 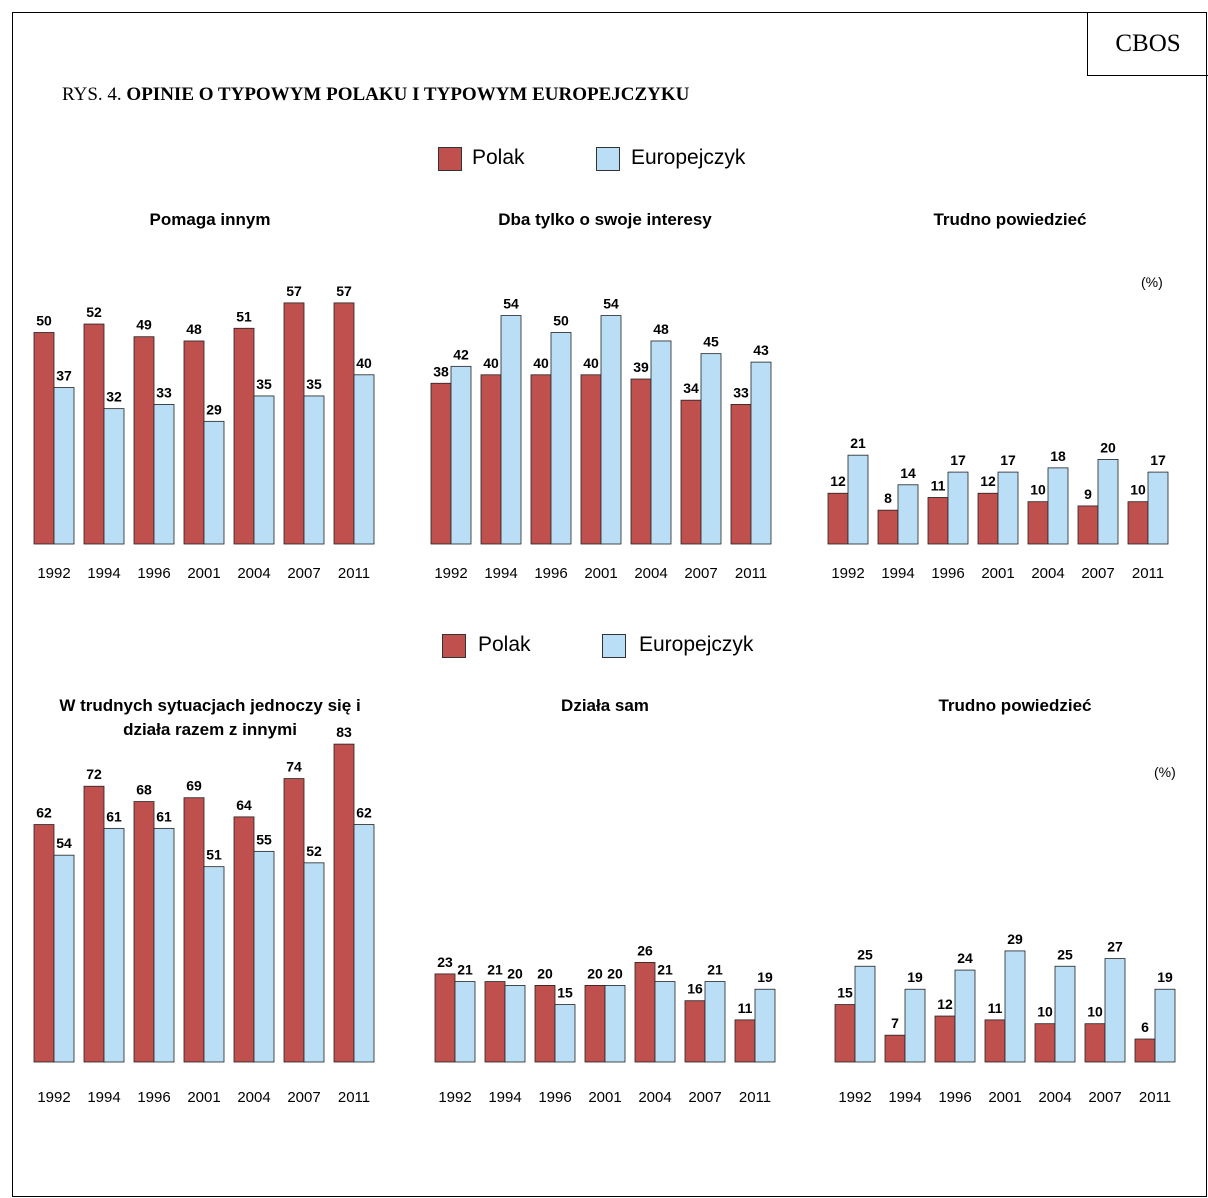 What do you see at coordinates (214, 855) in the screenshot?
I see `data-label-europejczyk-2001: 51` at bounding box center [214, 855].